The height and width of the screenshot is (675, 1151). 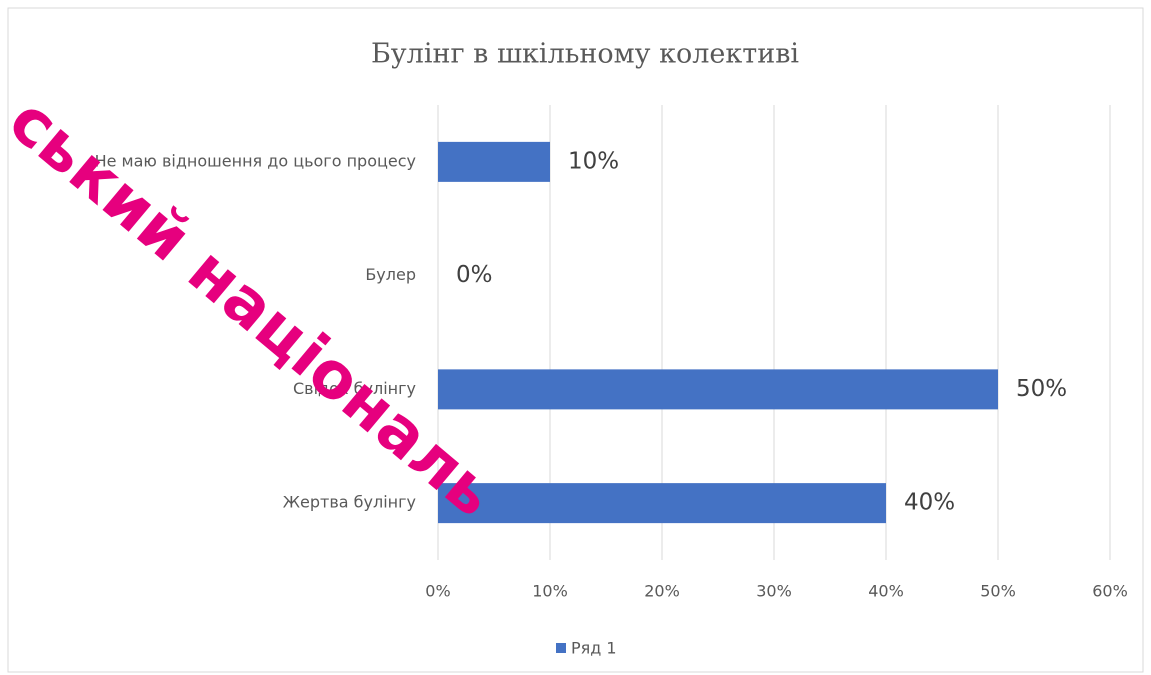 What do you see at coordinates (390, 274) in the screenshot?
I see `y-tick-label: Булер` at bounding box center [390, 274].